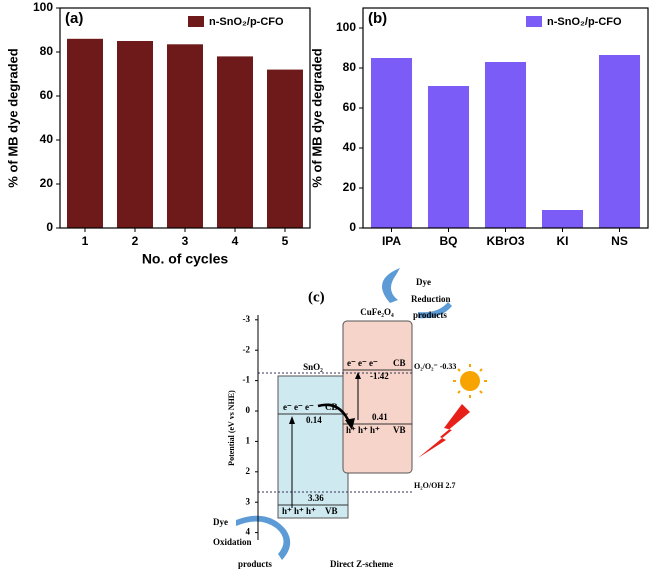 This screenshot has width=661, height=573. What do you see at coordinates (247, 349) in the screenshot?
I see `tick-label: -2` at bounding box center [247, 349].